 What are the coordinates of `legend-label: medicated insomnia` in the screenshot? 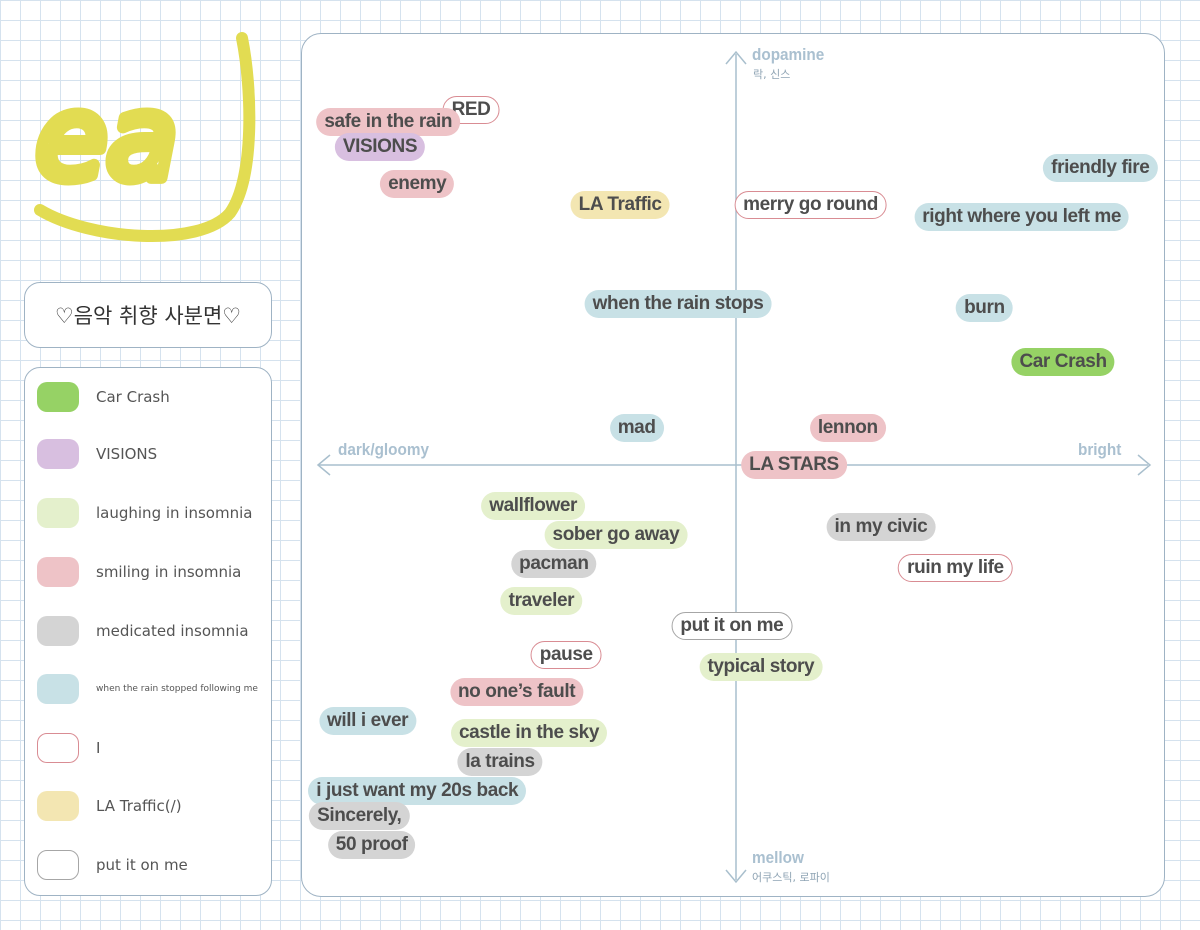 It's located at (172, 631).